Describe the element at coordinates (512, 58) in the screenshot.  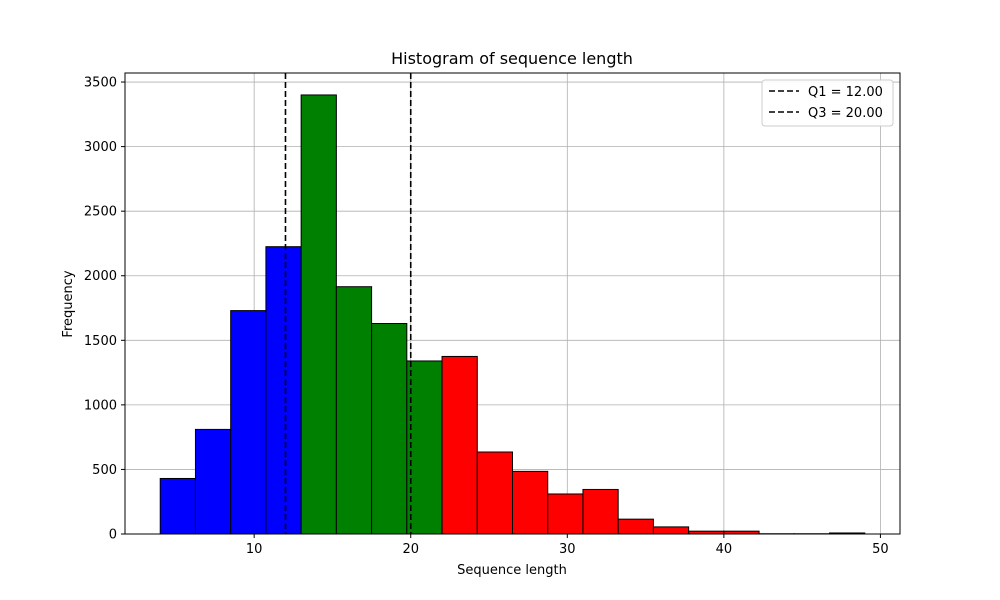
I see `chart-title: Histogram of sequence length` at that location.